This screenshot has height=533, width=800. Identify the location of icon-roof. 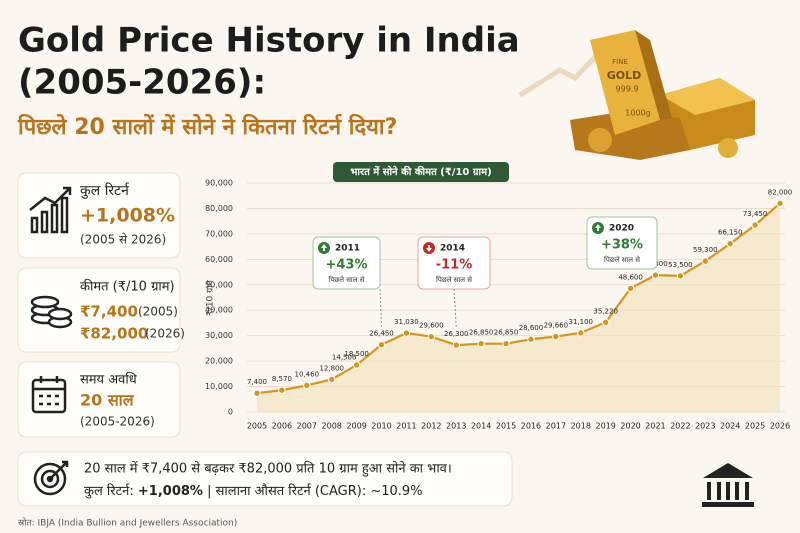
(728, 470).